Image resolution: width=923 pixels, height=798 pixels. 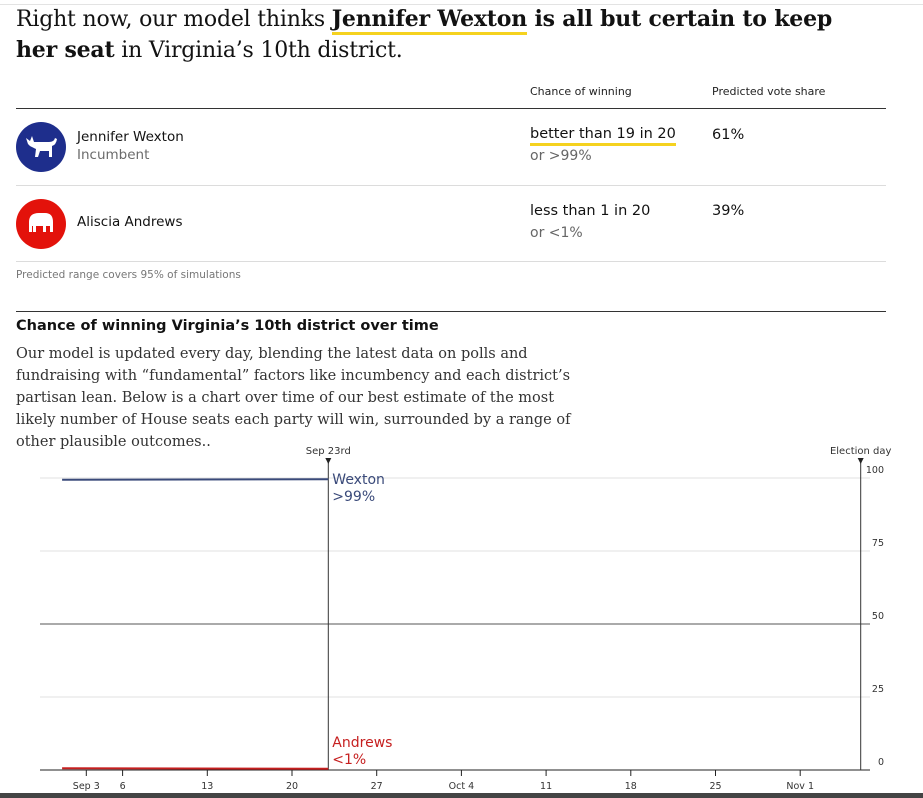 What do you see at coordinates (728, 135) in the screenshot?
I see `predicted-vote-share: 61%` at bounding box center [728, 135].